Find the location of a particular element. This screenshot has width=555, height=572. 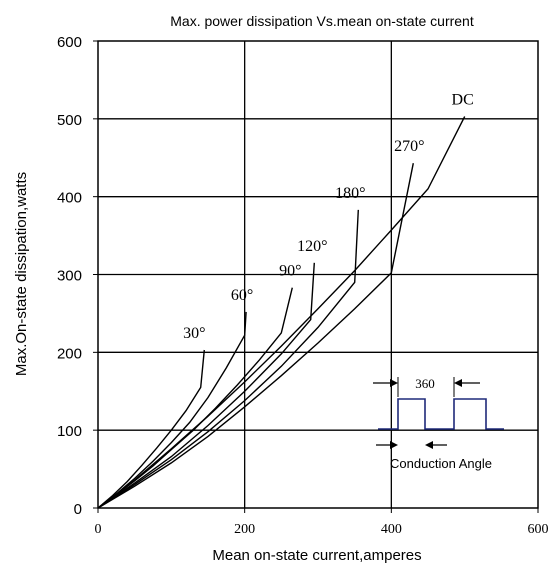

x-tick-label-200: 200 is located at coordinates (244, 529).